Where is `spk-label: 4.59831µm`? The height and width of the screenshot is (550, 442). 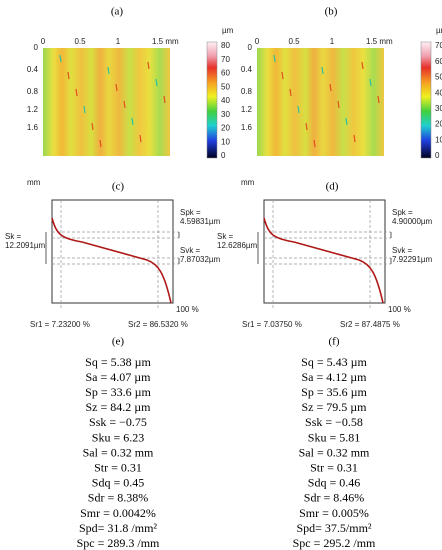
spk-label: 4.59831µm is located at coordinates (200, 221).